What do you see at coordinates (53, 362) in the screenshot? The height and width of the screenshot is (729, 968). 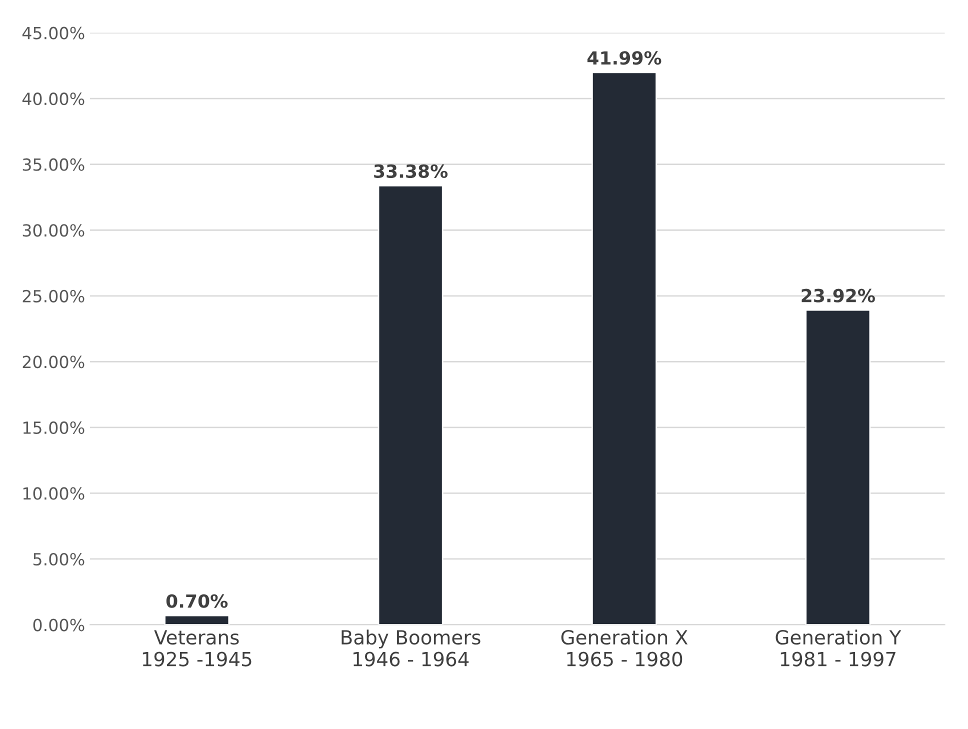 I see `y-tick-label: 20.00%` at bounding box center [53, 362].